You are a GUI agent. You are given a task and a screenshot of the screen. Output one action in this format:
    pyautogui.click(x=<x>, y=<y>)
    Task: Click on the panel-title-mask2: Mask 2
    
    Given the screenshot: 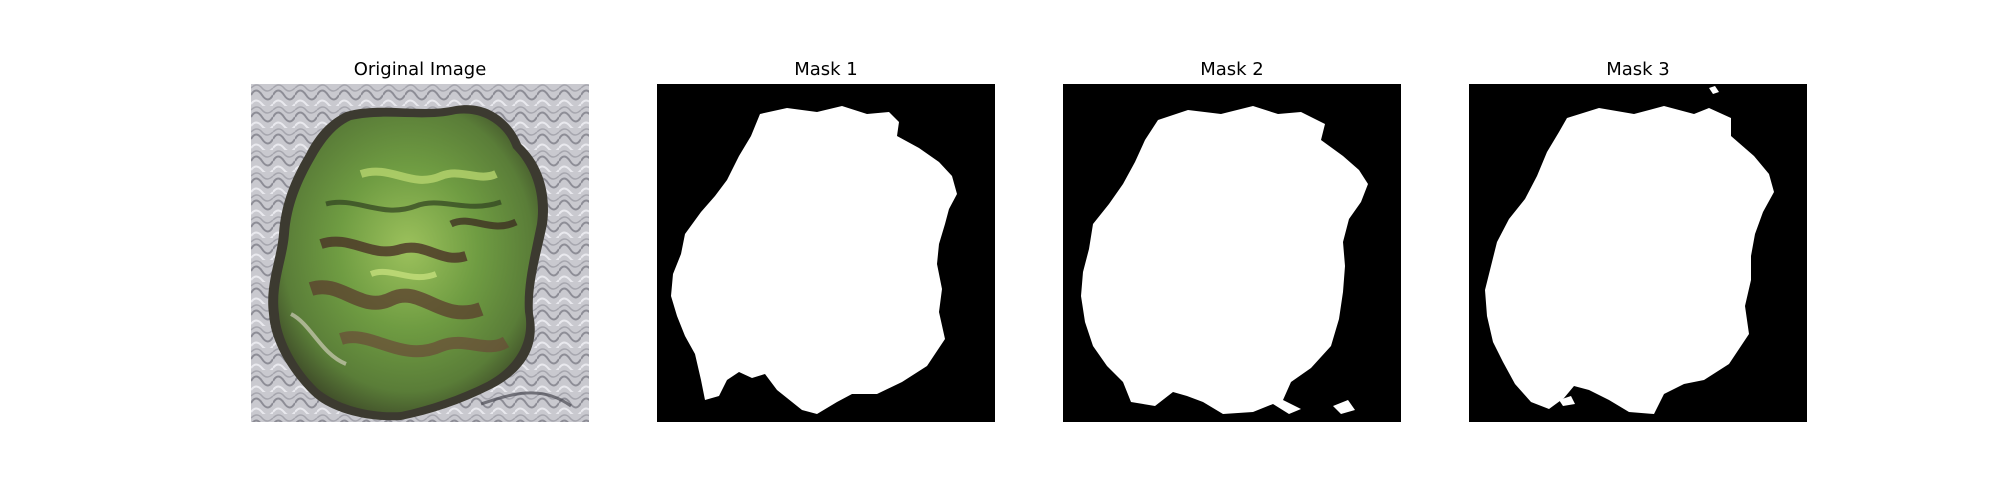 What is the action you would take?
    pyautogui.click(x=1232, y=69)
    